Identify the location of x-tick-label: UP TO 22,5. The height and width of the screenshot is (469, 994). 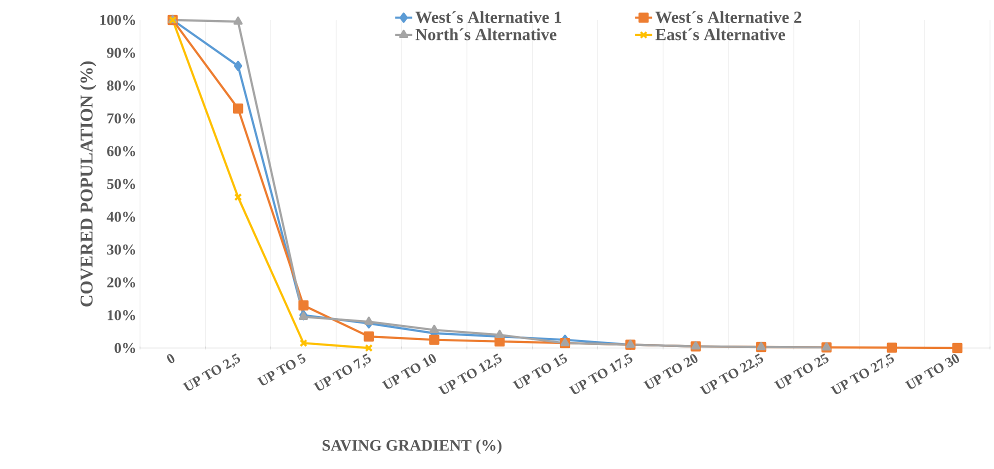
(732, 373).